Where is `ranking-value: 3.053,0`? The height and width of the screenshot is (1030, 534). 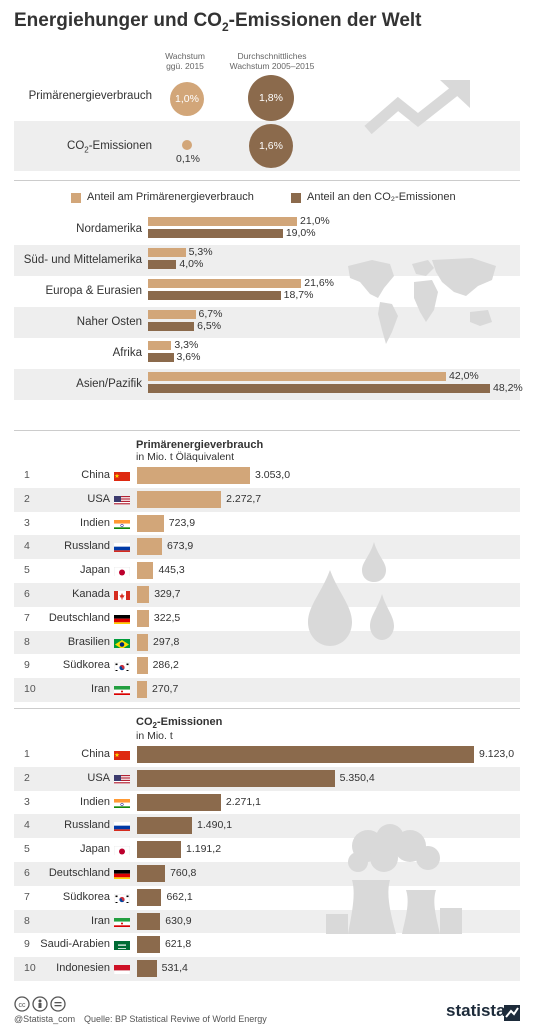 ranking-value: 3.053,0 is located at coordinates (273, 475).